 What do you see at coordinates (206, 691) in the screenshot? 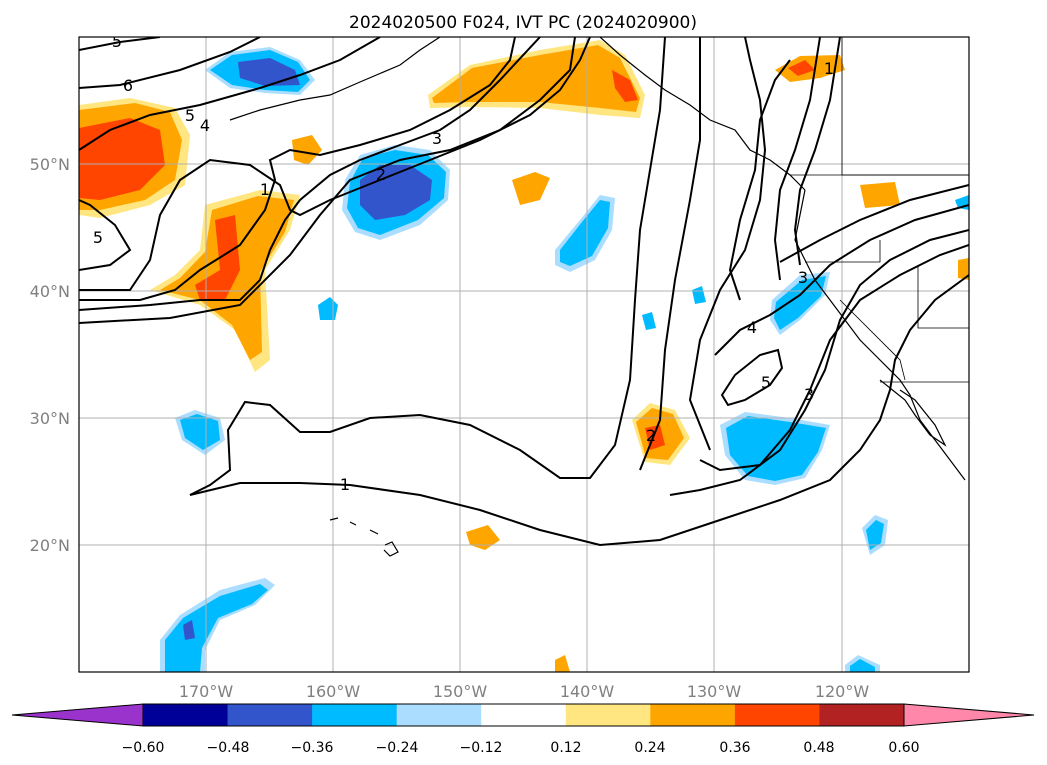
I see `lon-tick-label: 170°W` at bounding box center [206, 691].